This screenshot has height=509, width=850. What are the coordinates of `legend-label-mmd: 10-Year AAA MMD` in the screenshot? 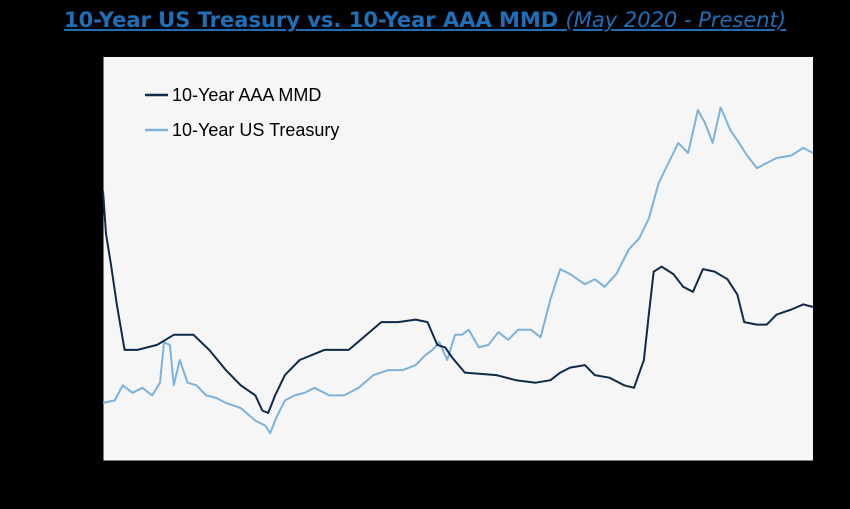 It's located at (246, 95).